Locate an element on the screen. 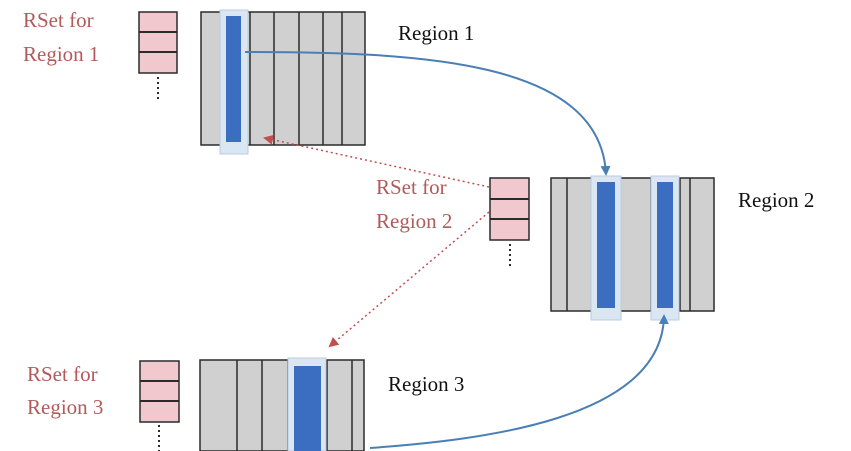  region-3-label: Region 3 is located at coordinates (426, 384).